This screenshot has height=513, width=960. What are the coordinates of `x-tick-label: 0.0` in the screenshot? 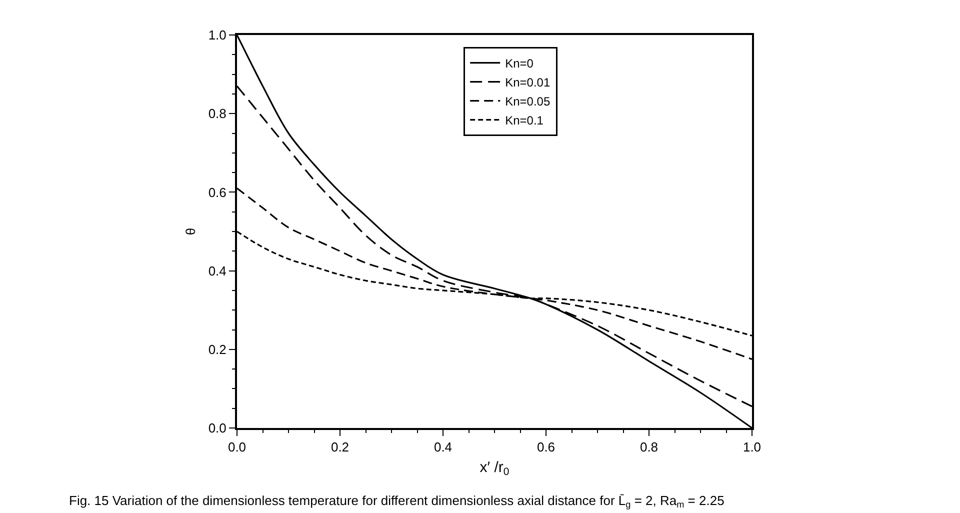 It's located at (237, 447).